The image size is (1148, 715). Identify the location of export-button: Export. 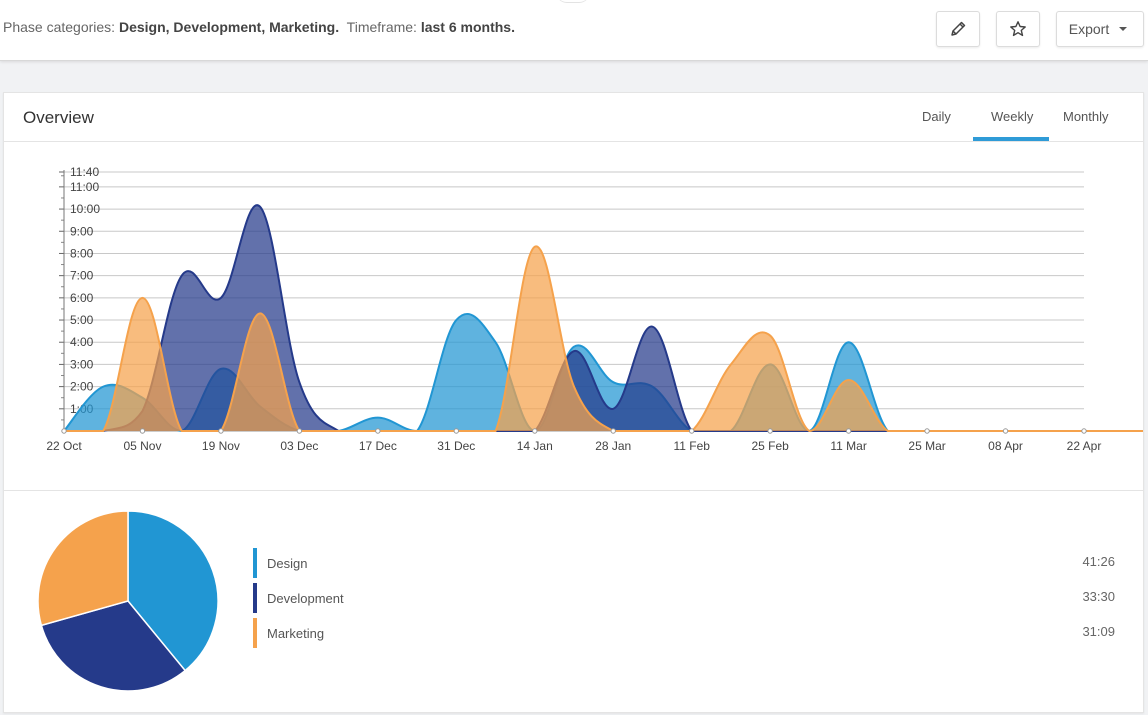
(1100, 29).